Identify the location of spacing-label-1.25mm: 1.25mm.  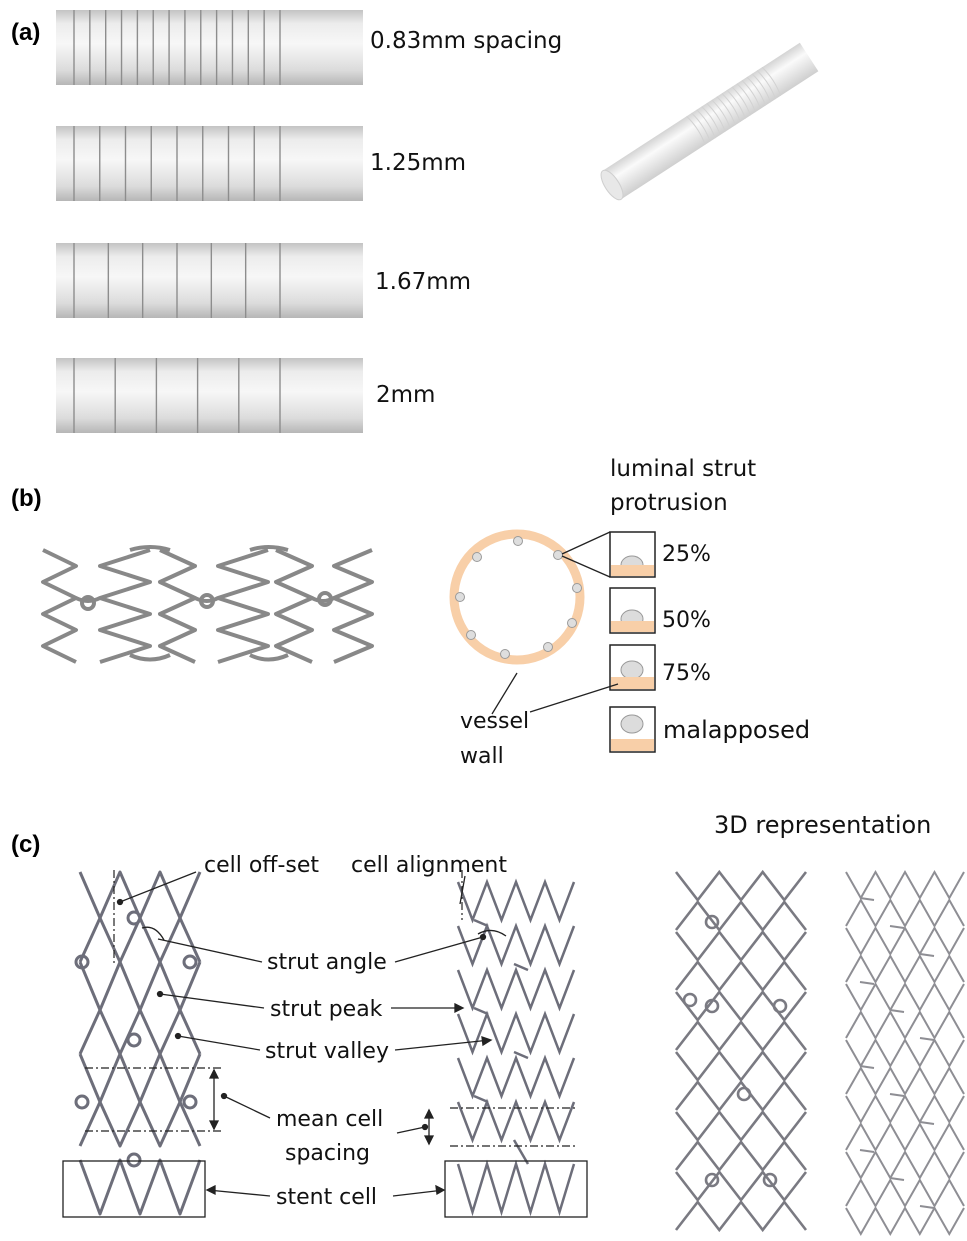
(418, 163).